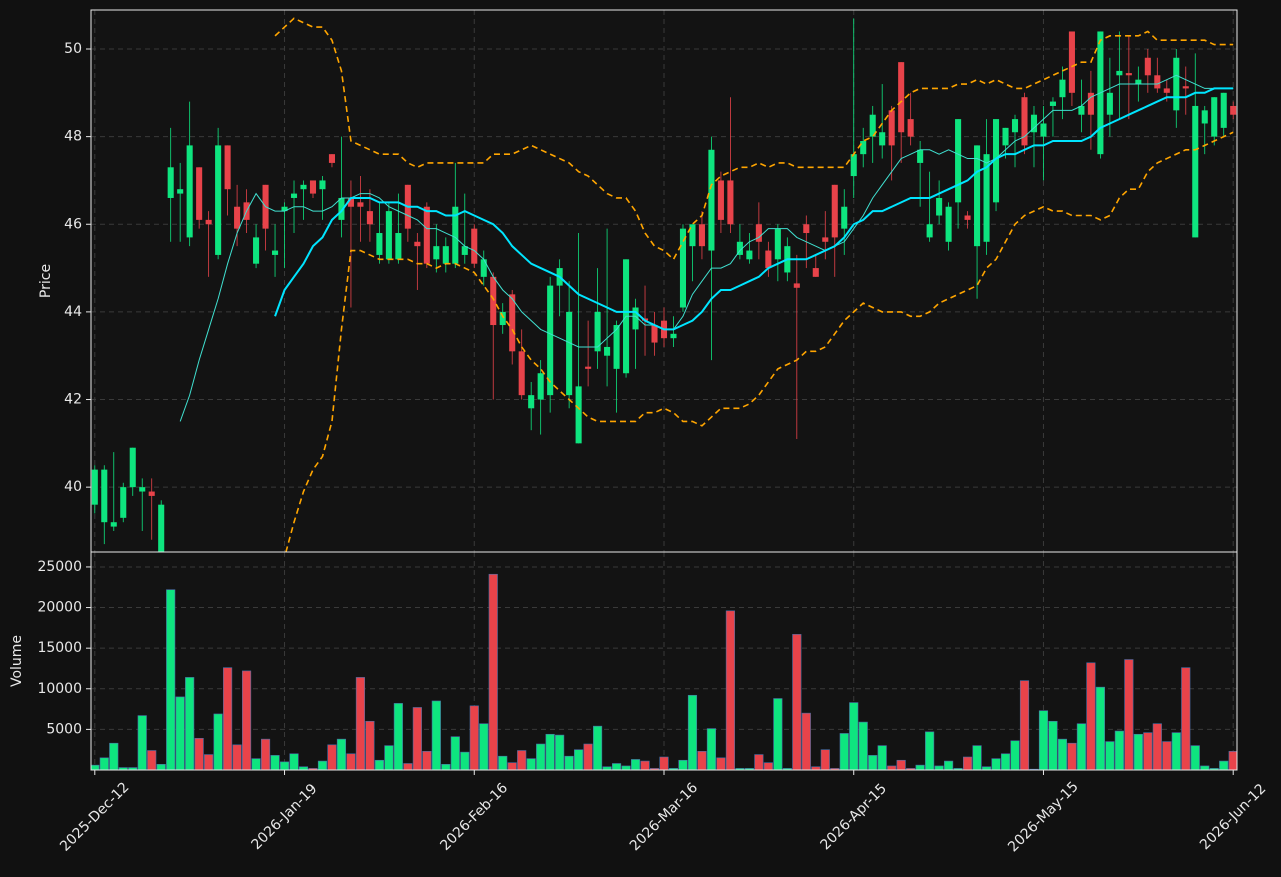 This screenshot has width=1281, height=877. Describe the element at coordinates (59, 608) in the screenshot. I see `y-tick-label: 20000` at that location.